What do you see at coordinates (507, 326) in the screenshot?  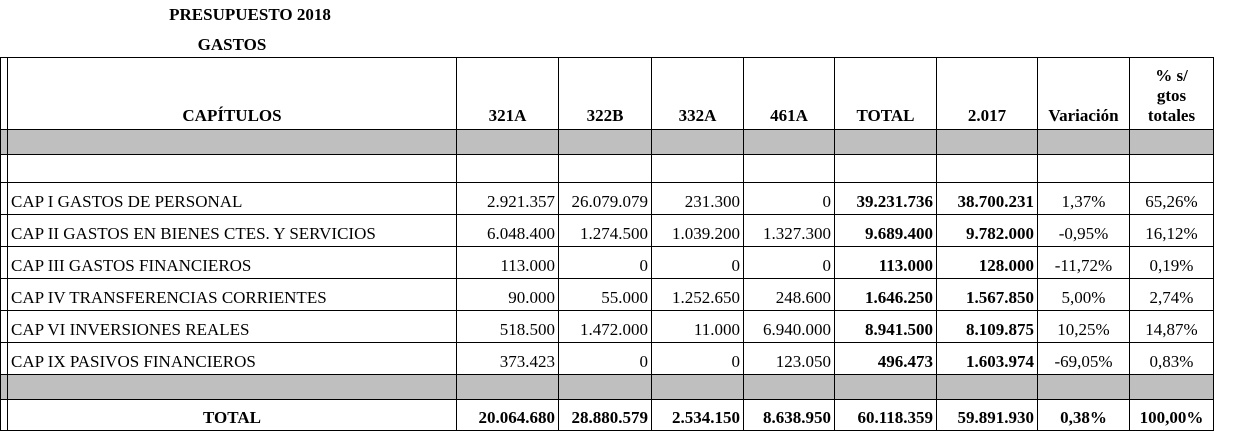 I see `cell-321a: 518.500` at bounding box center [507, 326].